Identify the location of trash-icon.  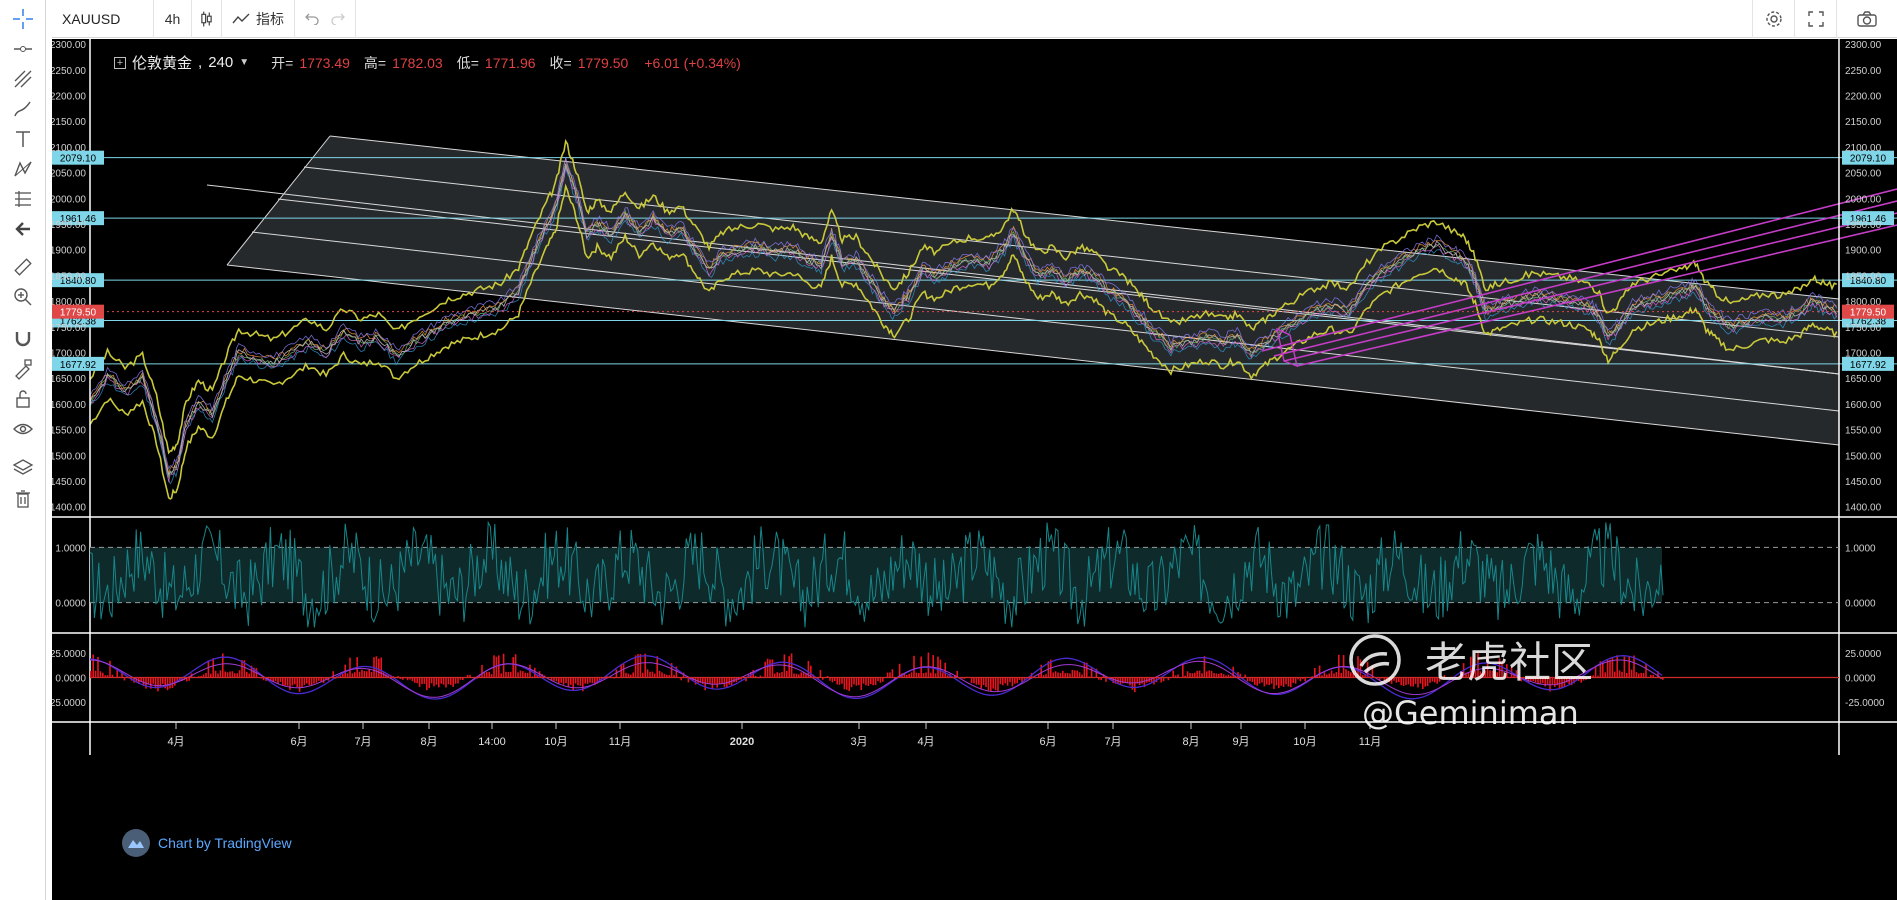
(23, 499).